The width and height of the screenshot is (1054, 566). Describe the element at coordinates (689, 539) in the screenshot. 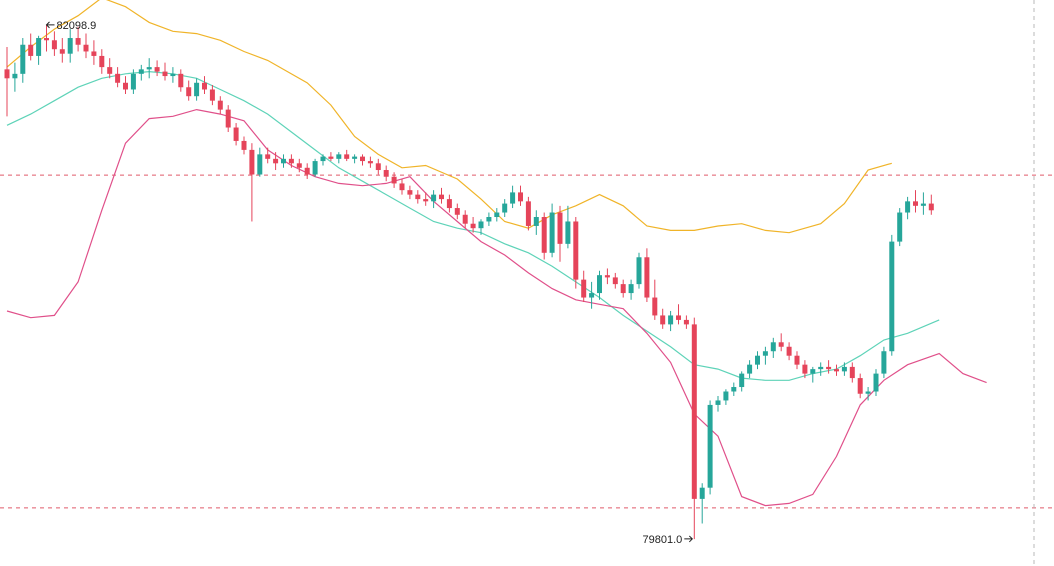

I see `low-arrow-icon` at that location.